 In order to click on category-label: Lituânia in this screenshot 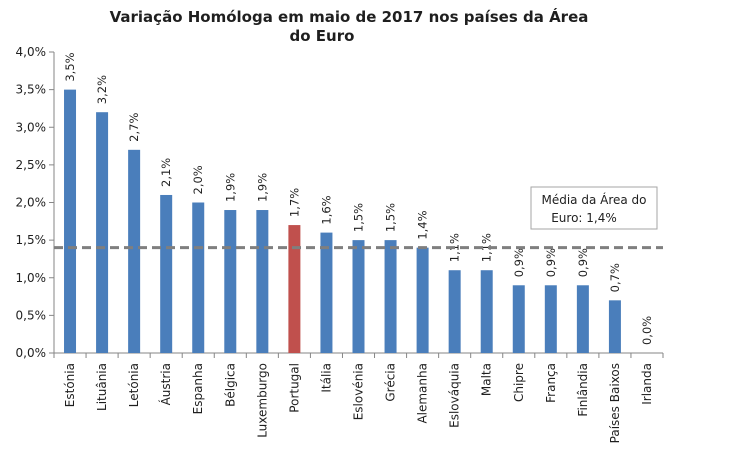, I will do `click(102, 387)`.